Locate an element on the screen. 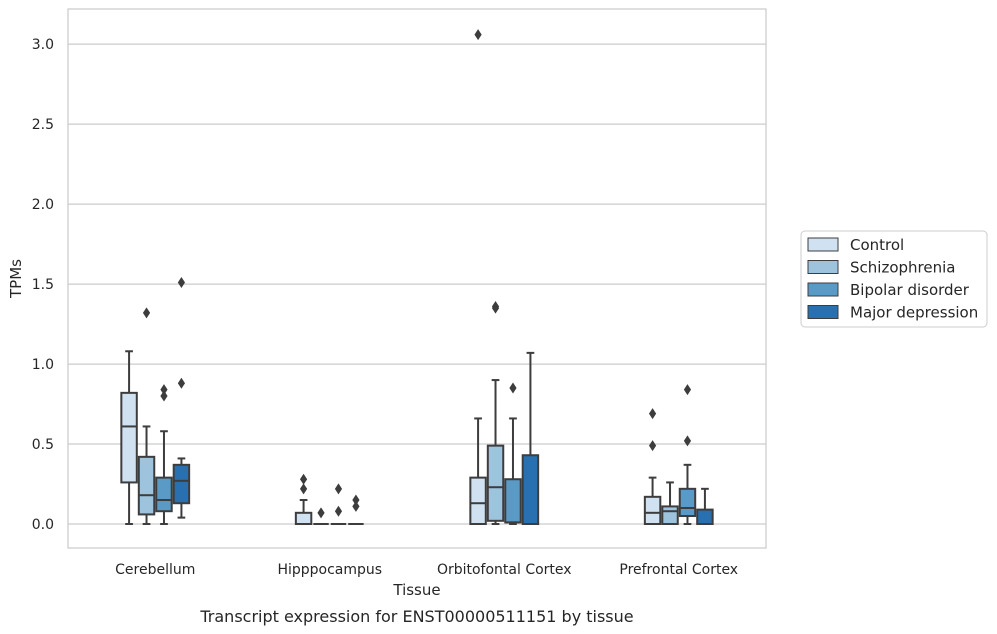  legend-frame is located at coordinates (894, 279).